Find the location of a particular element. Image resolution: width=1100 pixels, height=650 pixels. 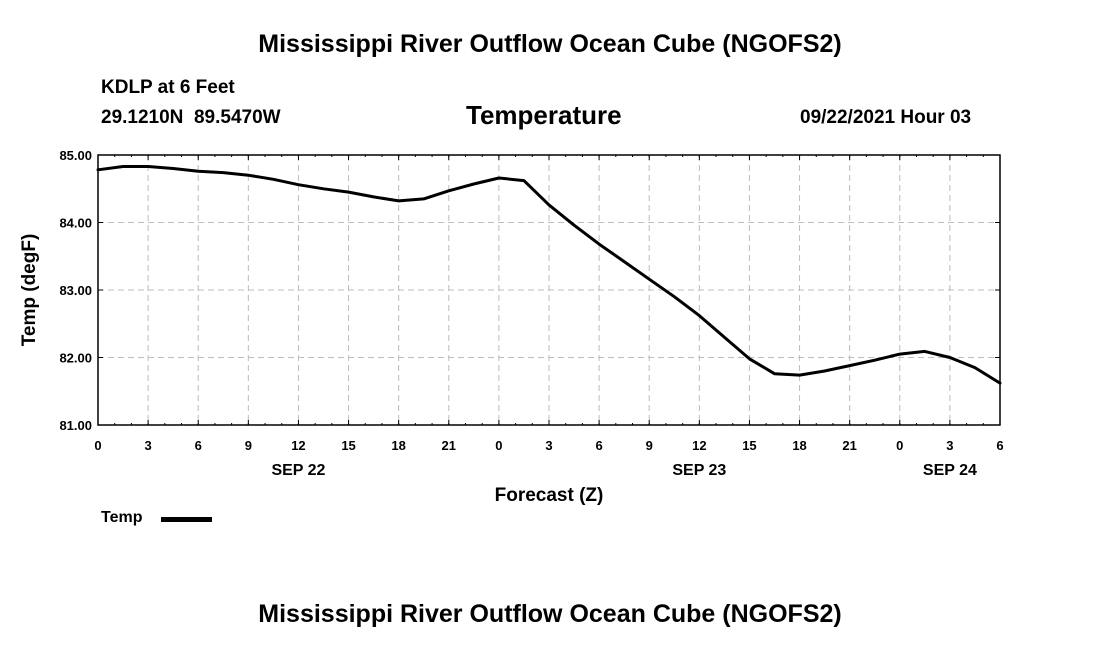

date-label: SEP 23 is located at coordinates (699, 470).